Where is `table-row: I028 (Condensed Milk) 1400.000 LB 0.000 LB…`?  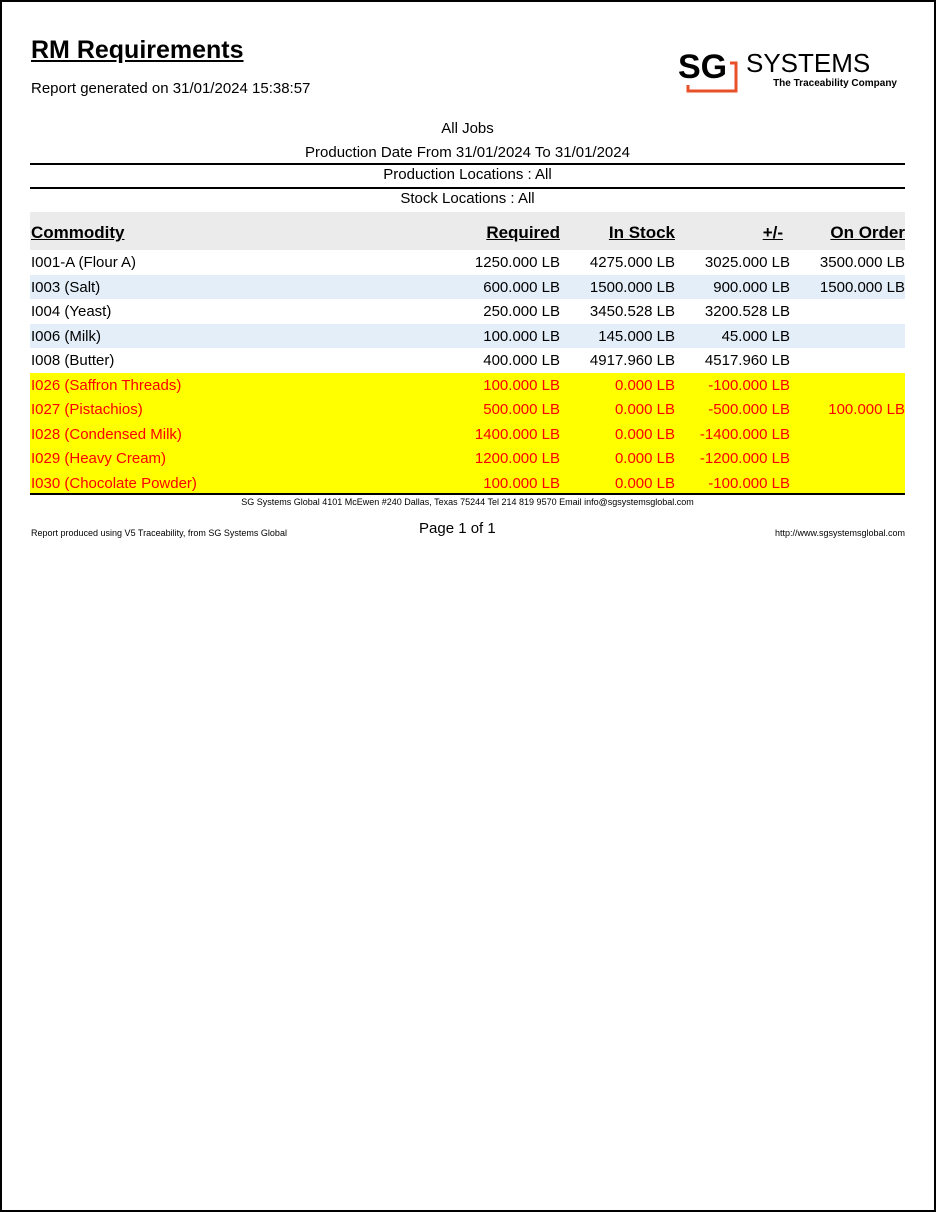 table-row: I028 (Condensed Milk) 1400.000 LB 0.000 LB… is located at coordinates (467, 433).